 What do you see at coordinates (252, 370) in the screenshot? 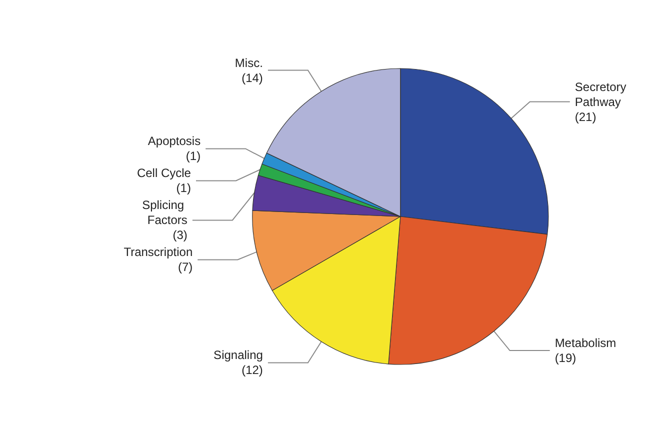
I see `data-label: (12)` at bounding box center [252, 370].